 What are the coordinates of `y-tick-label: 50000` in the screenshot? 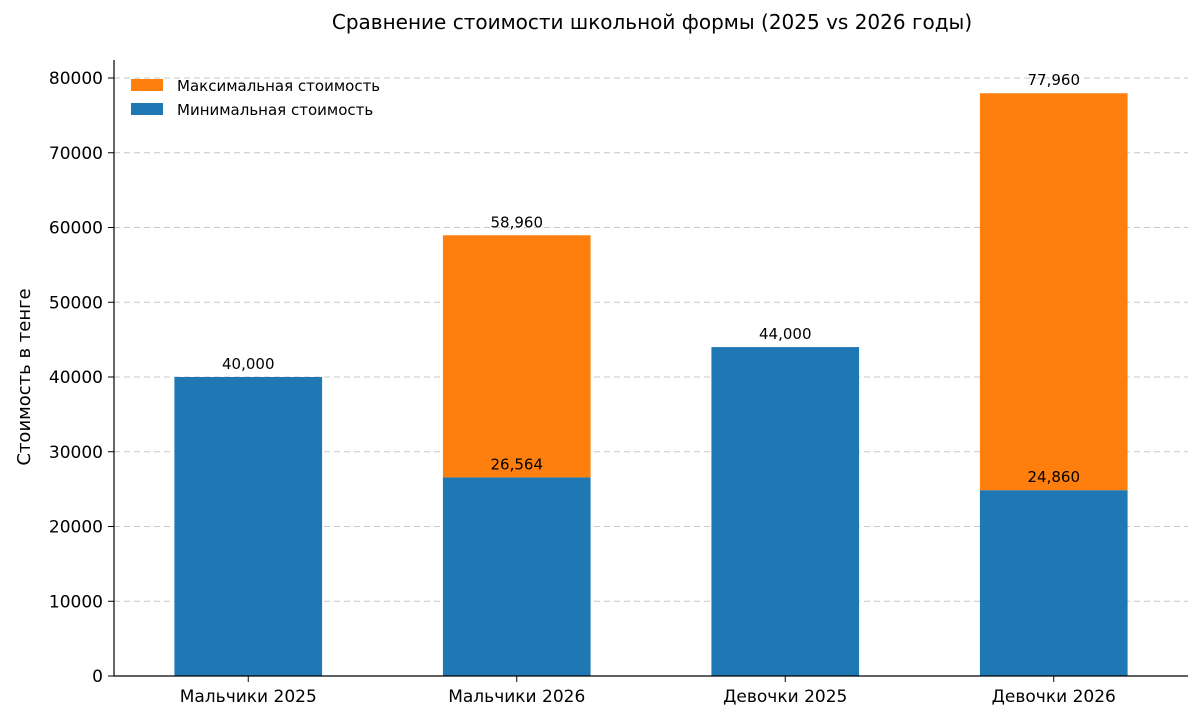 It's located at (76, 303).